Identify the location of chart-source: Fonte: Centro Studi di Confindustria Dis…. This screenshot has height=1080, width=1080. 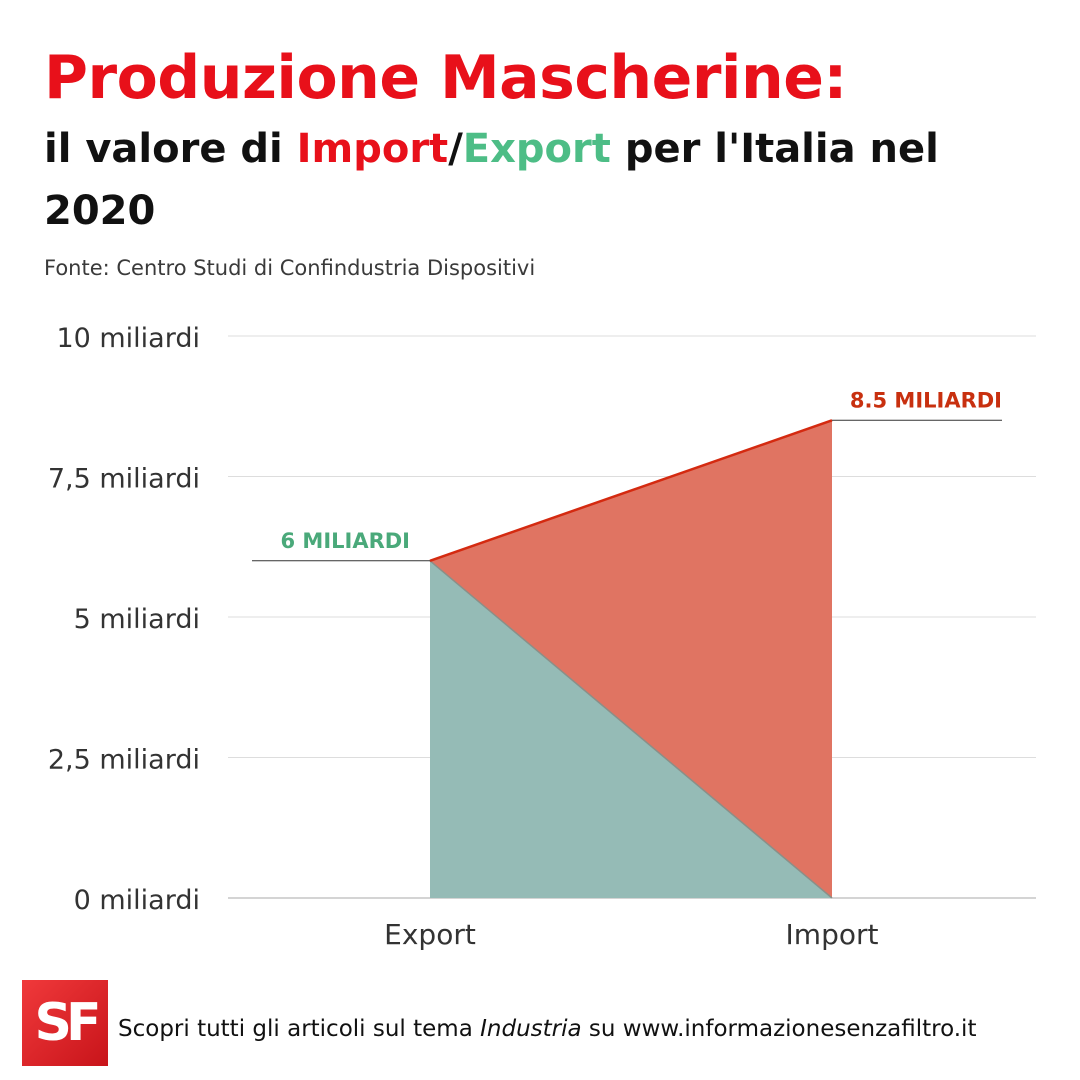
(290, 268).